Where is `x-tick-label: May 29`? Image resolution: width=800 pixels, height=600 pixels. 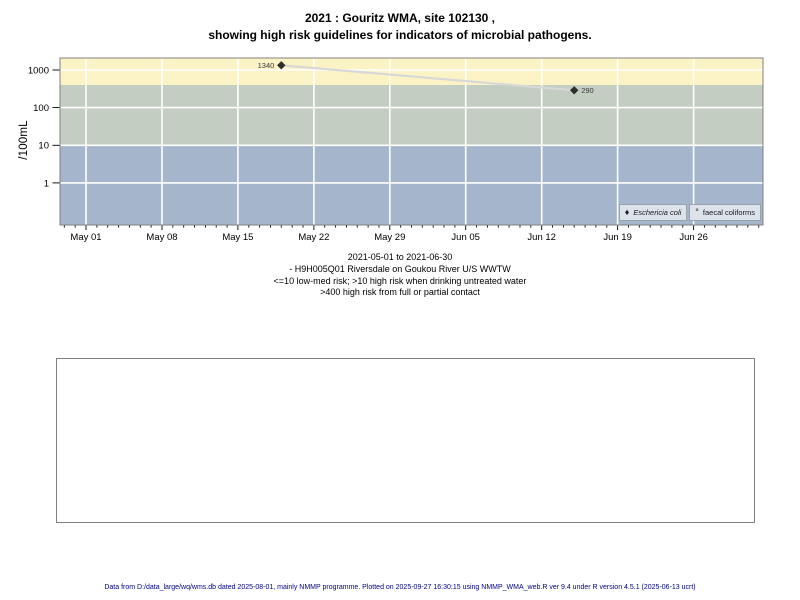 x-tick-label: May 29 is located at coordinates (389, 237).